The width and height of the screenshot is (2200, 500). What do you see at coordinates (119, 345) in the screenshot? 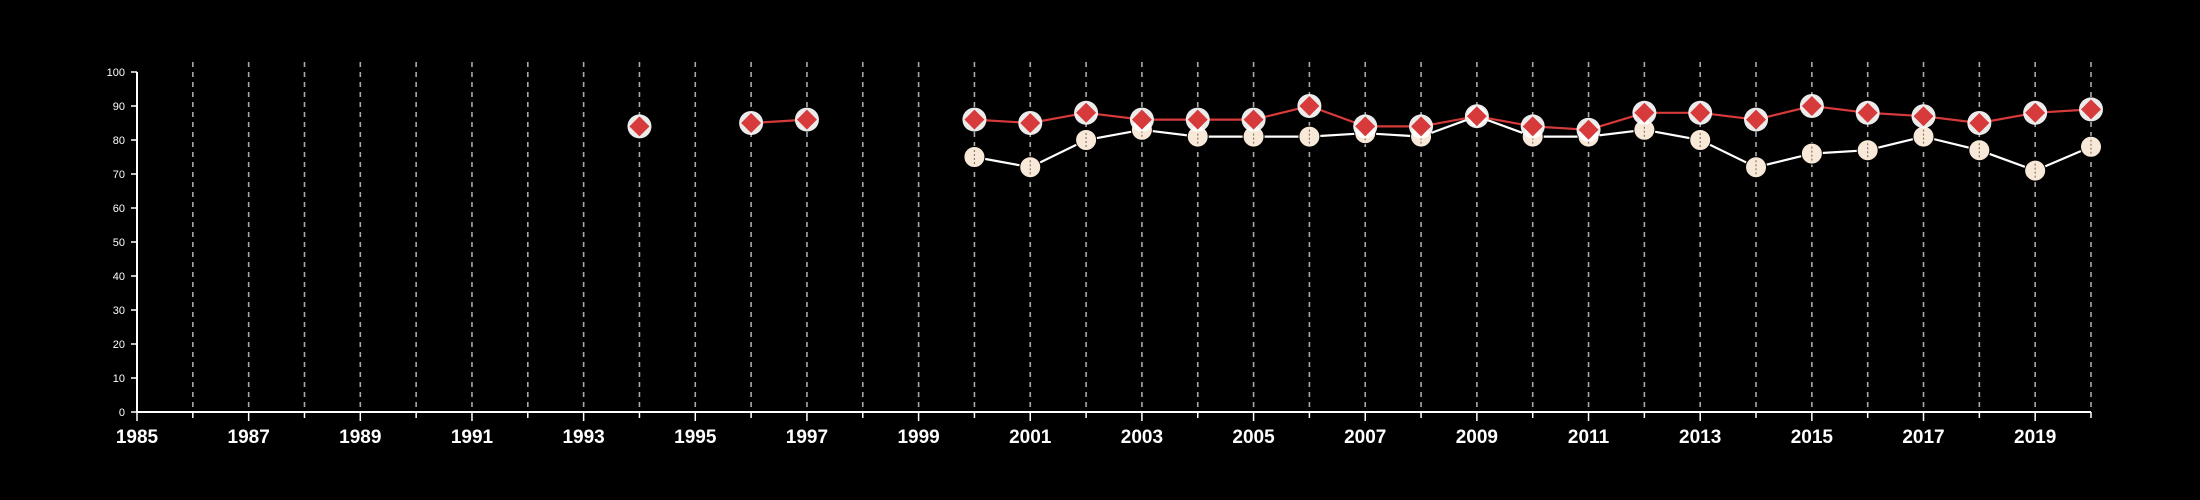
I see `y-tick-label: 20` at bounding box center [119, 345].